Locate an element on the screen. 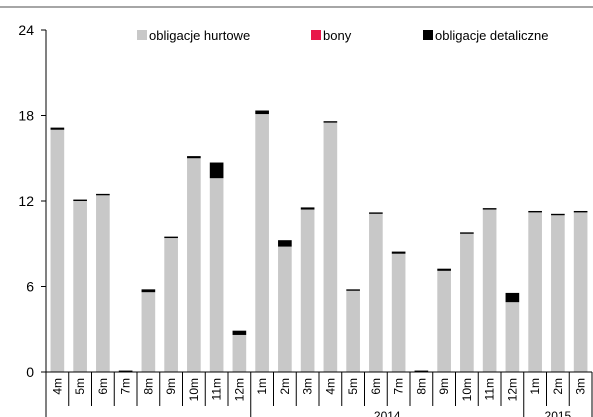  y-tick-label: 6 is located at coordinates (30, 287).